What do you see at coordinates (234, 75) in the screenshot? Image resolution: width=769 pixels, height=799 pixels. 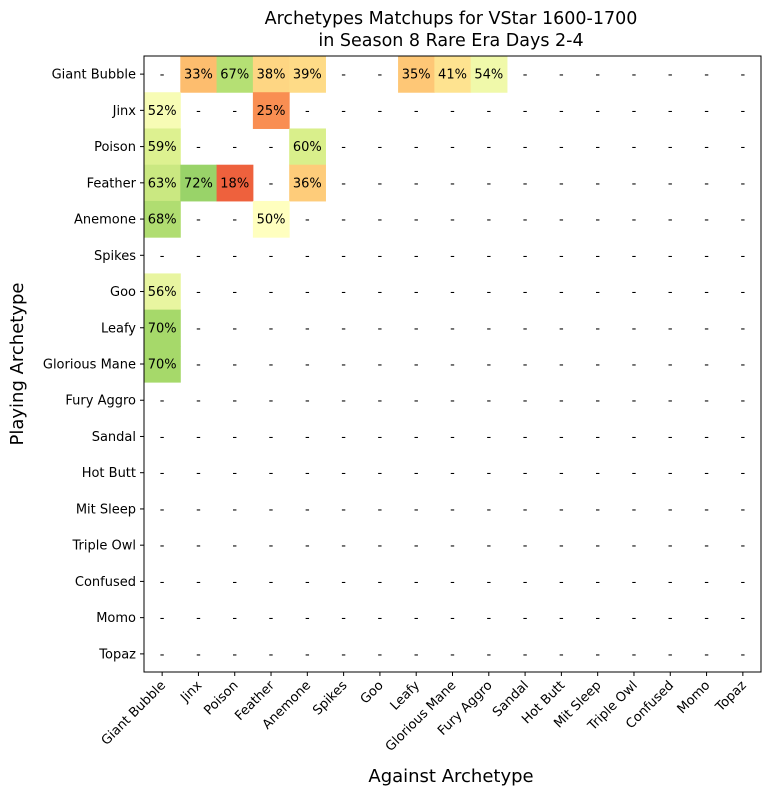 I see `cell-value-label: 67%` at bounding box center [234, 75].